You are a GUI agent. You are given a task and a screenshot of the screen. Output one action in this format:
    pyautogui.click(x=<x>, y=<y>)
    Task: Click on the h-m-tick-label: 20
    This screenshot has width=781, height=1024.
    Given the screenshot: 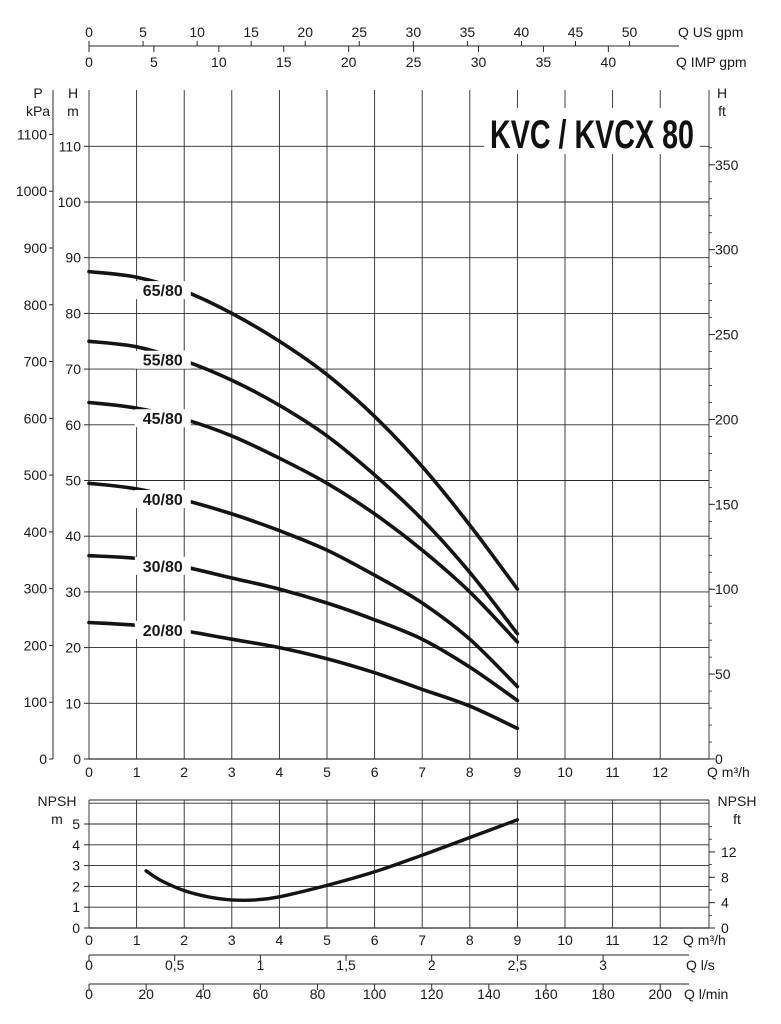 What is the action you would take?
    pyautogui.click(x=73, y=648)
    